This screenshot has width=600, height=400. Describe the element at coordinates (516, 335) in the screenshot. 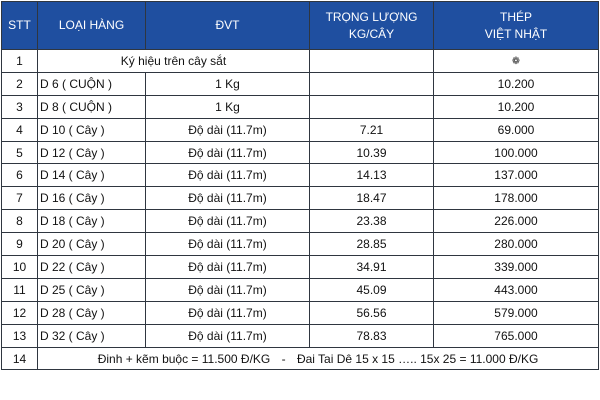

I see `cell-price: 765.000` at that location.